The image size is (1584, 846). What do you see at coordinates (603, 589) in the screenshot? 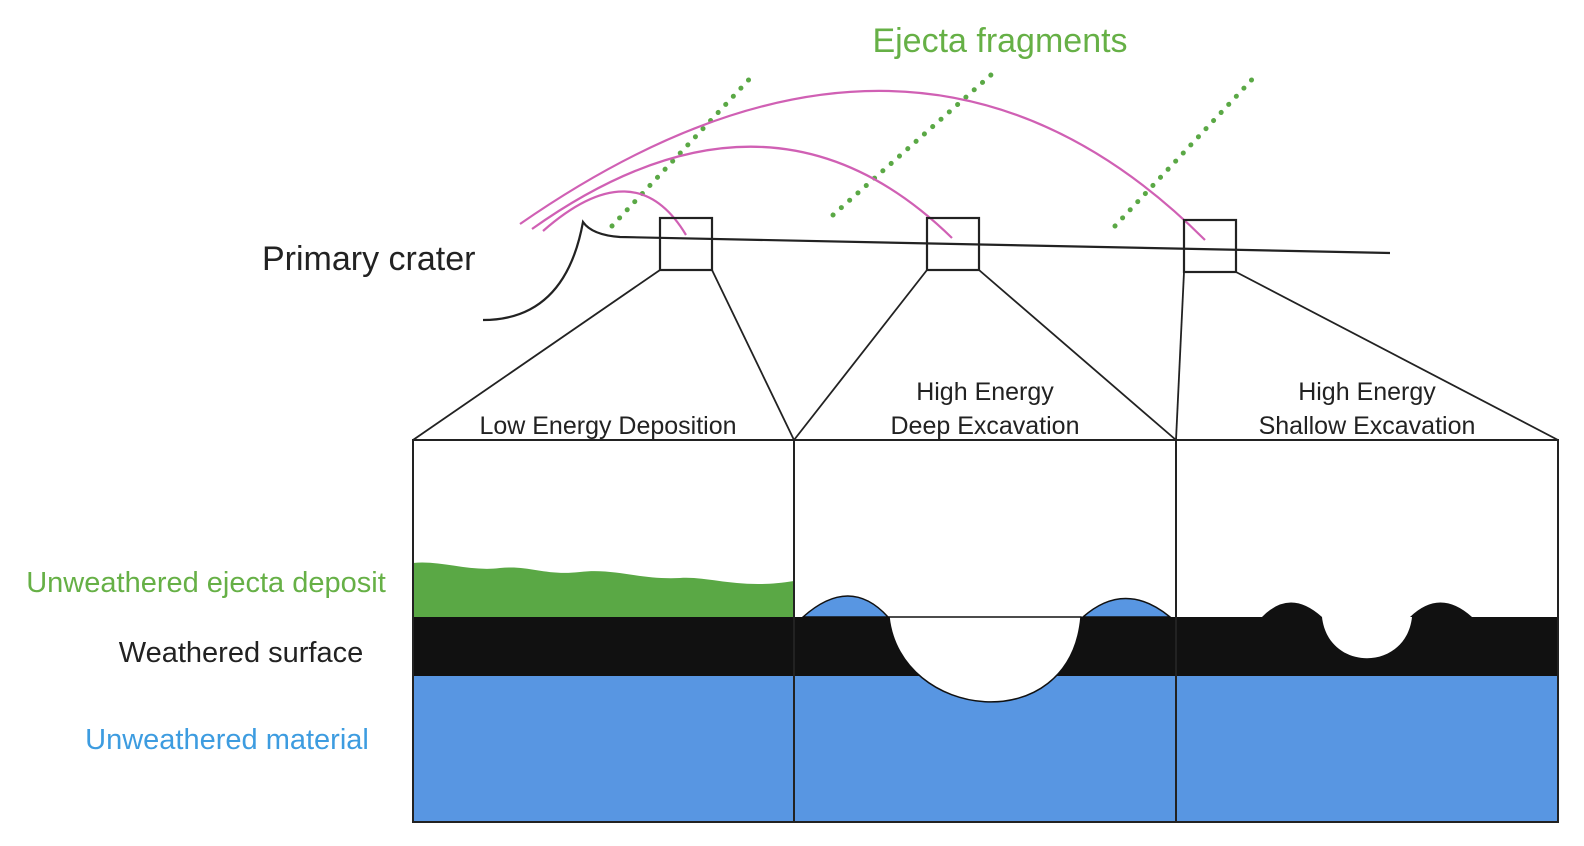
I see `unweathered-ejecta-deposit` at bounding box center [603, 589].